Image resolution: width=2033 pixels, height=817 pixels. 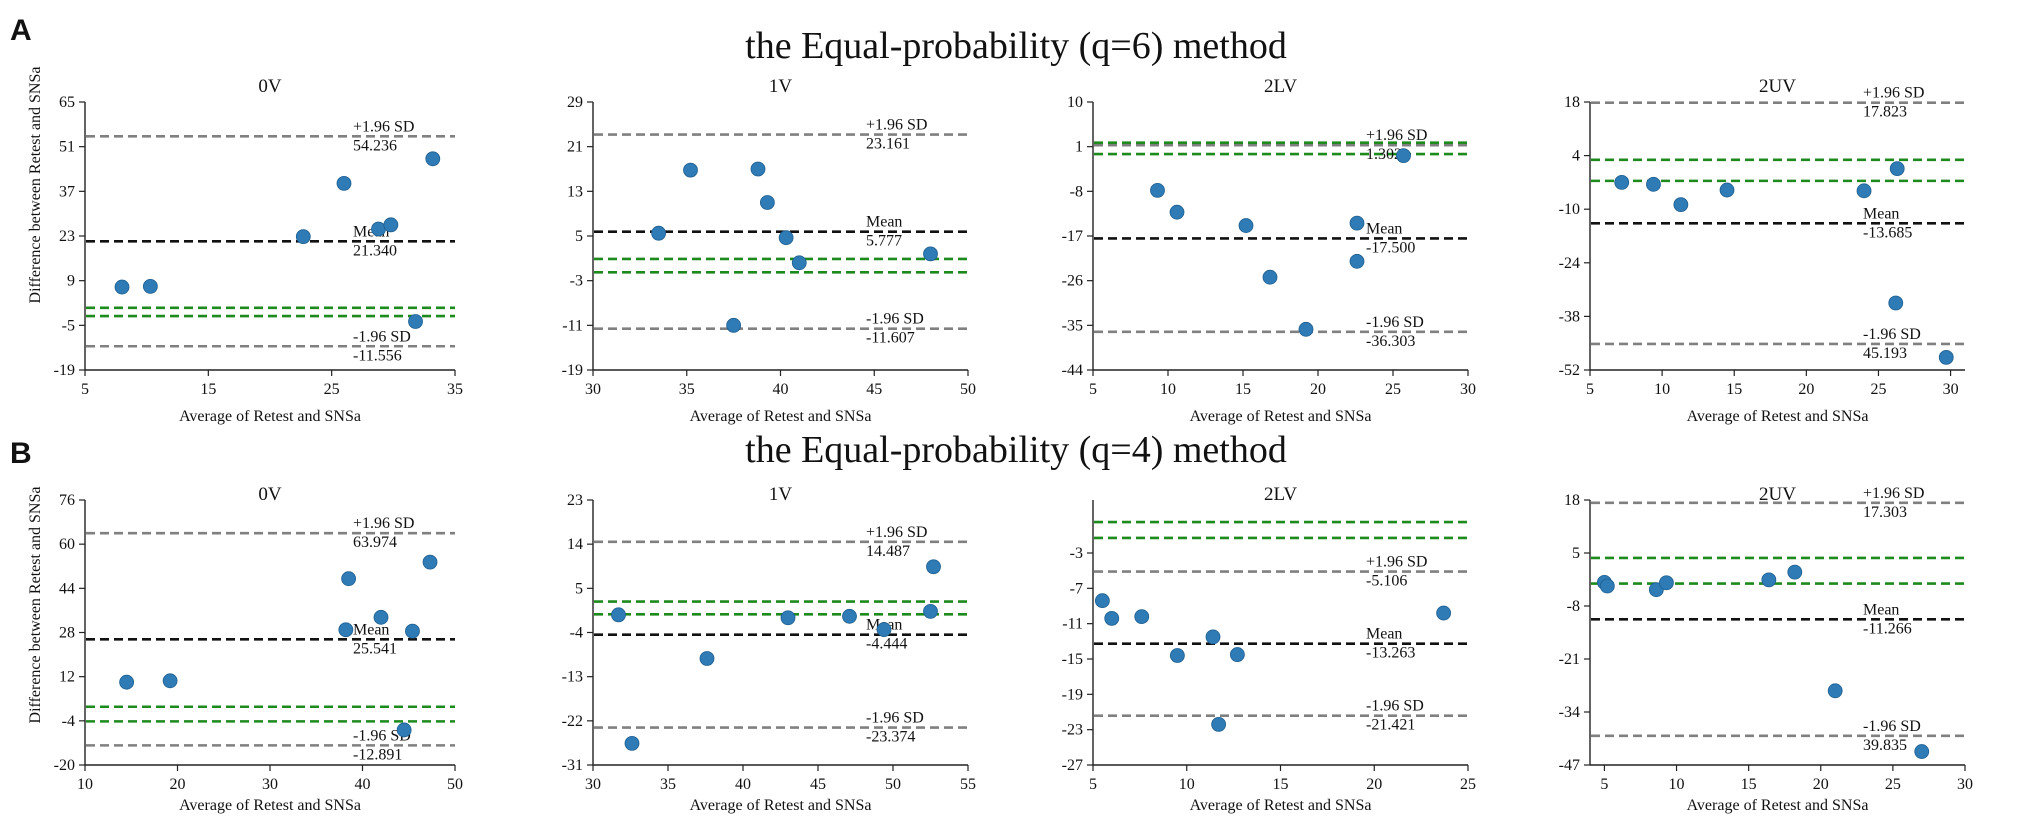 I want to click on mean-value: -13.263, so click(x=1390, y=653).